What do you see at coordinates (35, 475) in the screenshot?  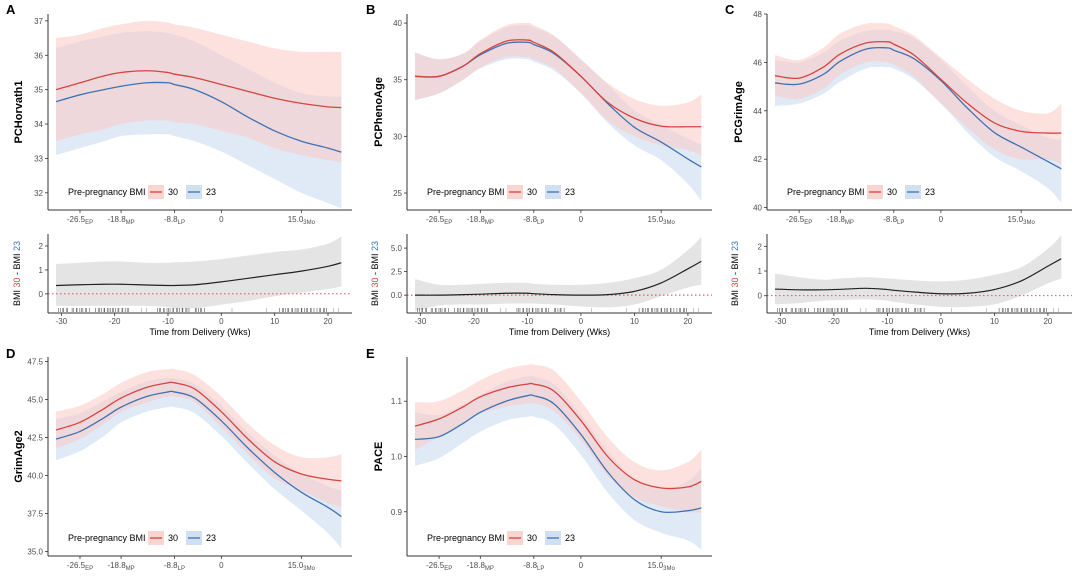 I see `y-tick-label: 40.0` at bounding box center [35, 475].